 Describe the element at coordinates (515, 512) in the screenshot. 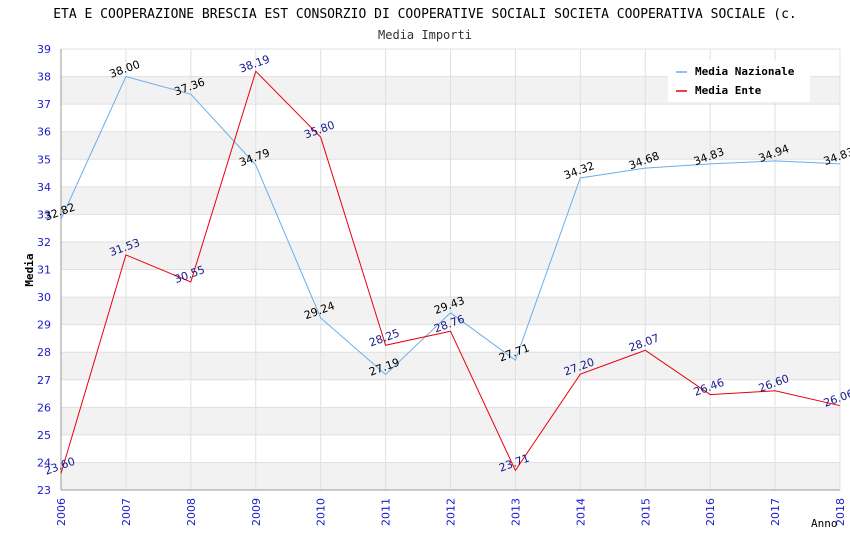

I see `x-tick-label: 2013` at that location.